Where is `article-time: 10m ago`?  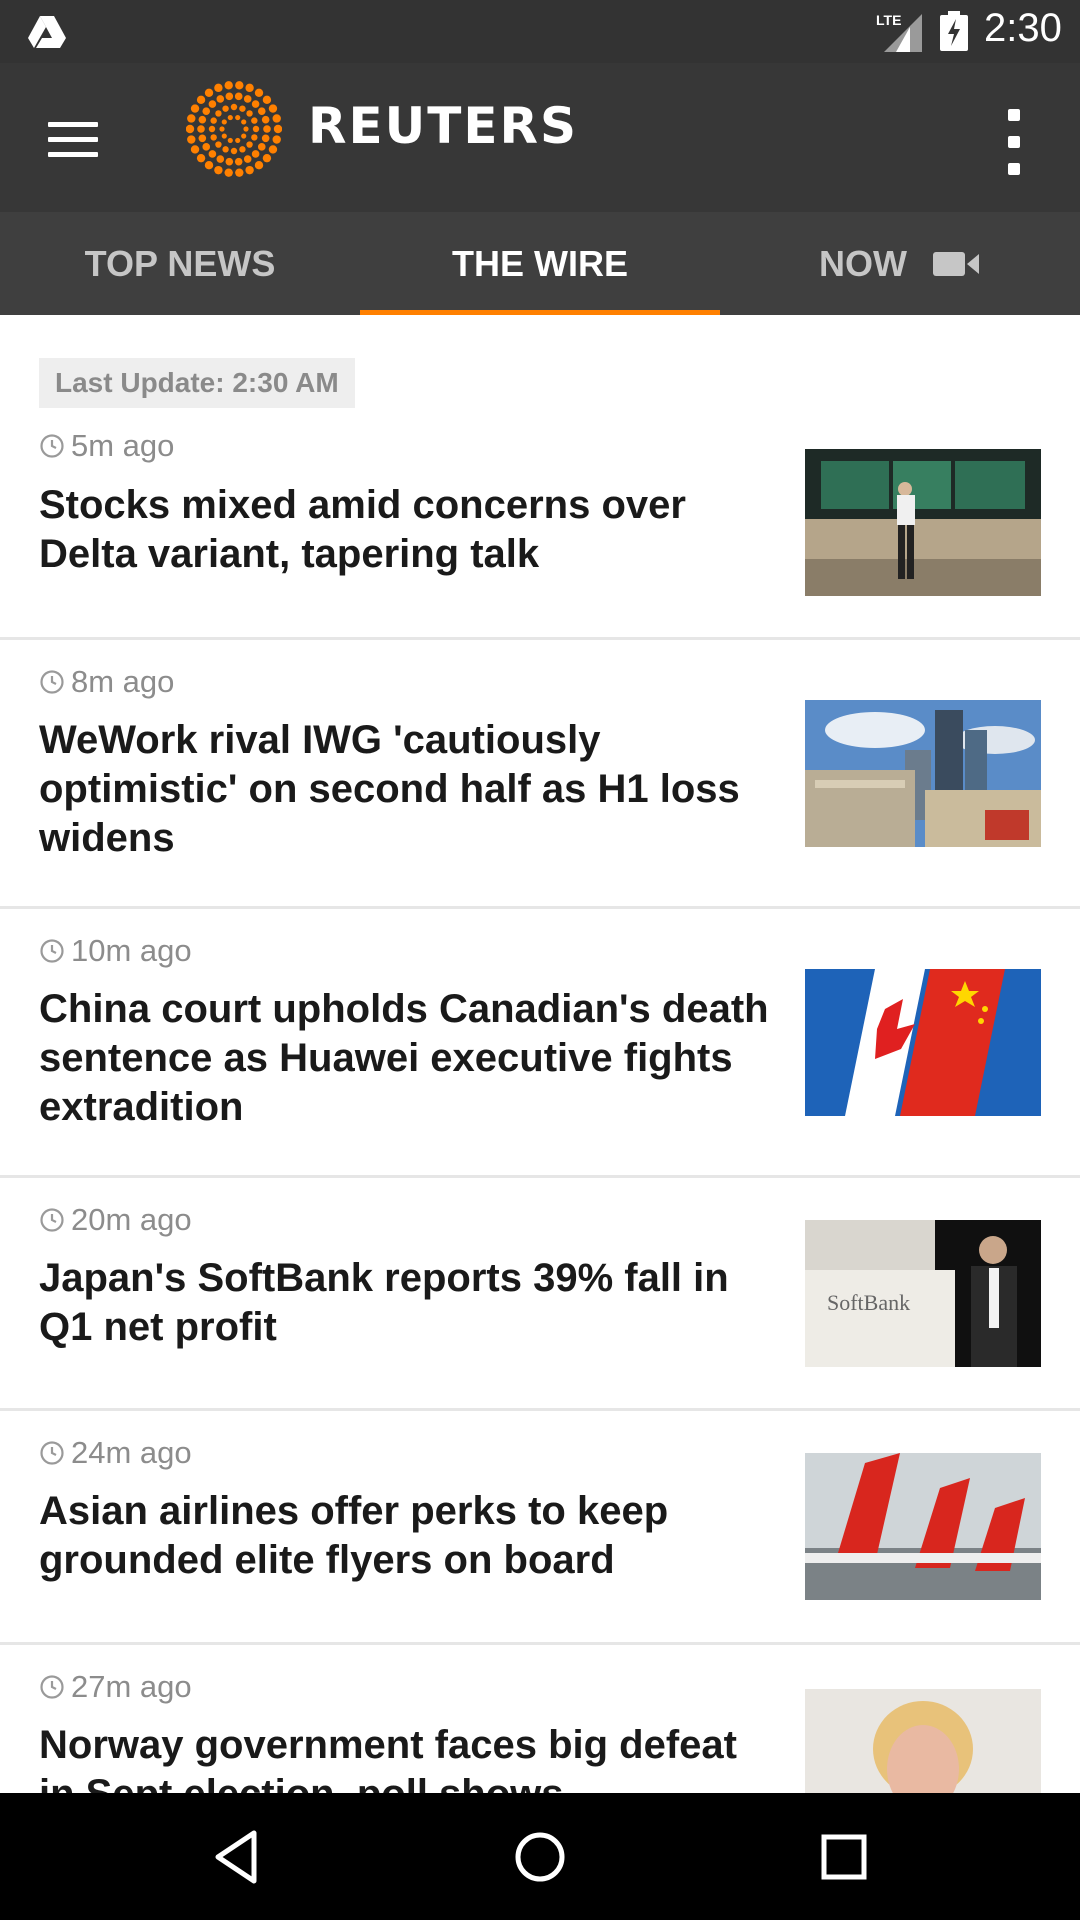 article-time: 10m ago is located at coordinates (115, 951).